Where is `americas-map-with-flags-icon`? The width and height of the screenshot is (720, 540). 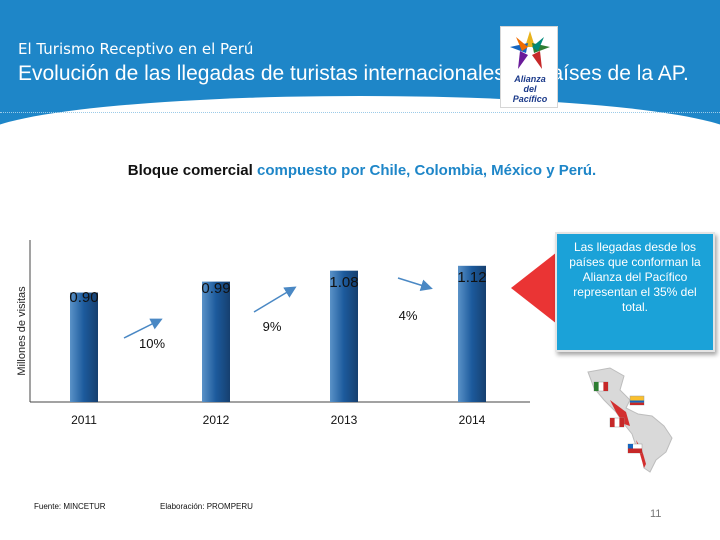
americas-map-with-flags-icon is located at coordinates (630, 420).